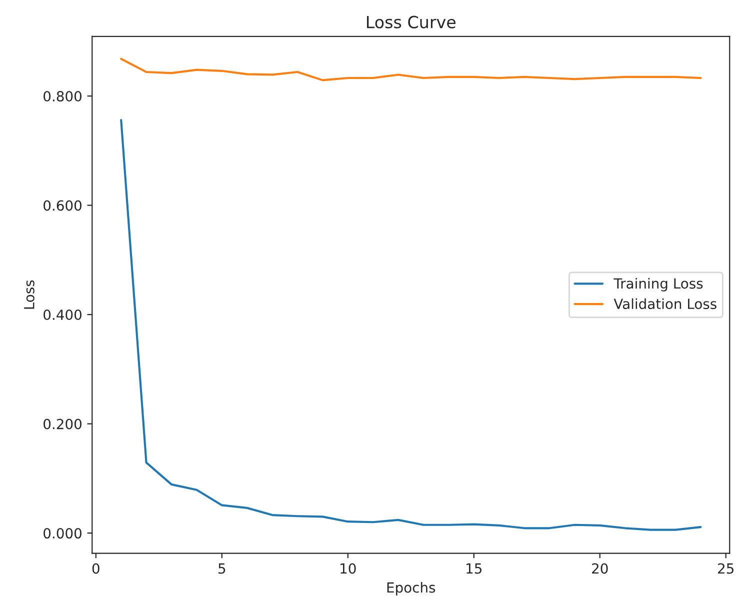 Image resolution: width=737 pixels, height=608 pixels. I want to click on legend-label: Validation Loss, so click(665, 304).